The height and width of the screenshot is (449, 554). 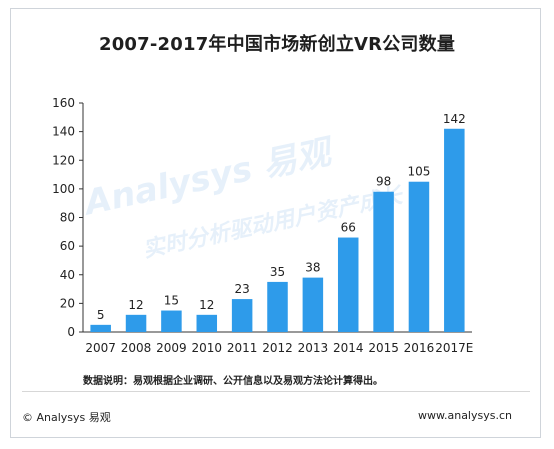 I want to click on y-tick-label: 0, so click(x=71, y=332).